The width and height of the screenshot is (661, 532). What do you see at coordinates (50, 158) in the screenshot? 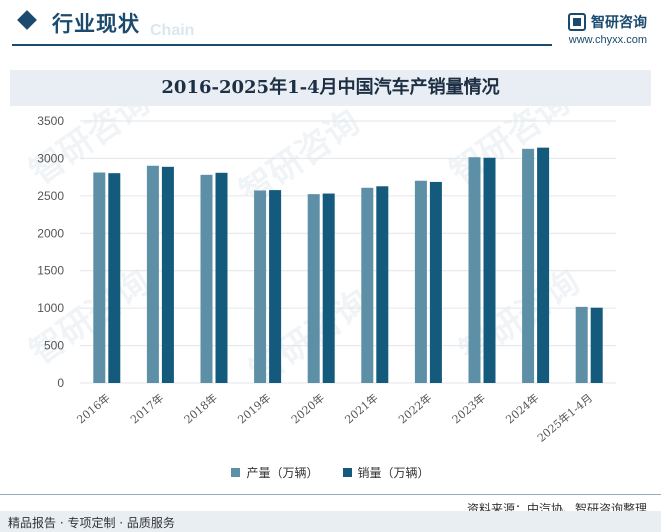
I see `y-tick-label: 3000` at bounding box center [50, 158].